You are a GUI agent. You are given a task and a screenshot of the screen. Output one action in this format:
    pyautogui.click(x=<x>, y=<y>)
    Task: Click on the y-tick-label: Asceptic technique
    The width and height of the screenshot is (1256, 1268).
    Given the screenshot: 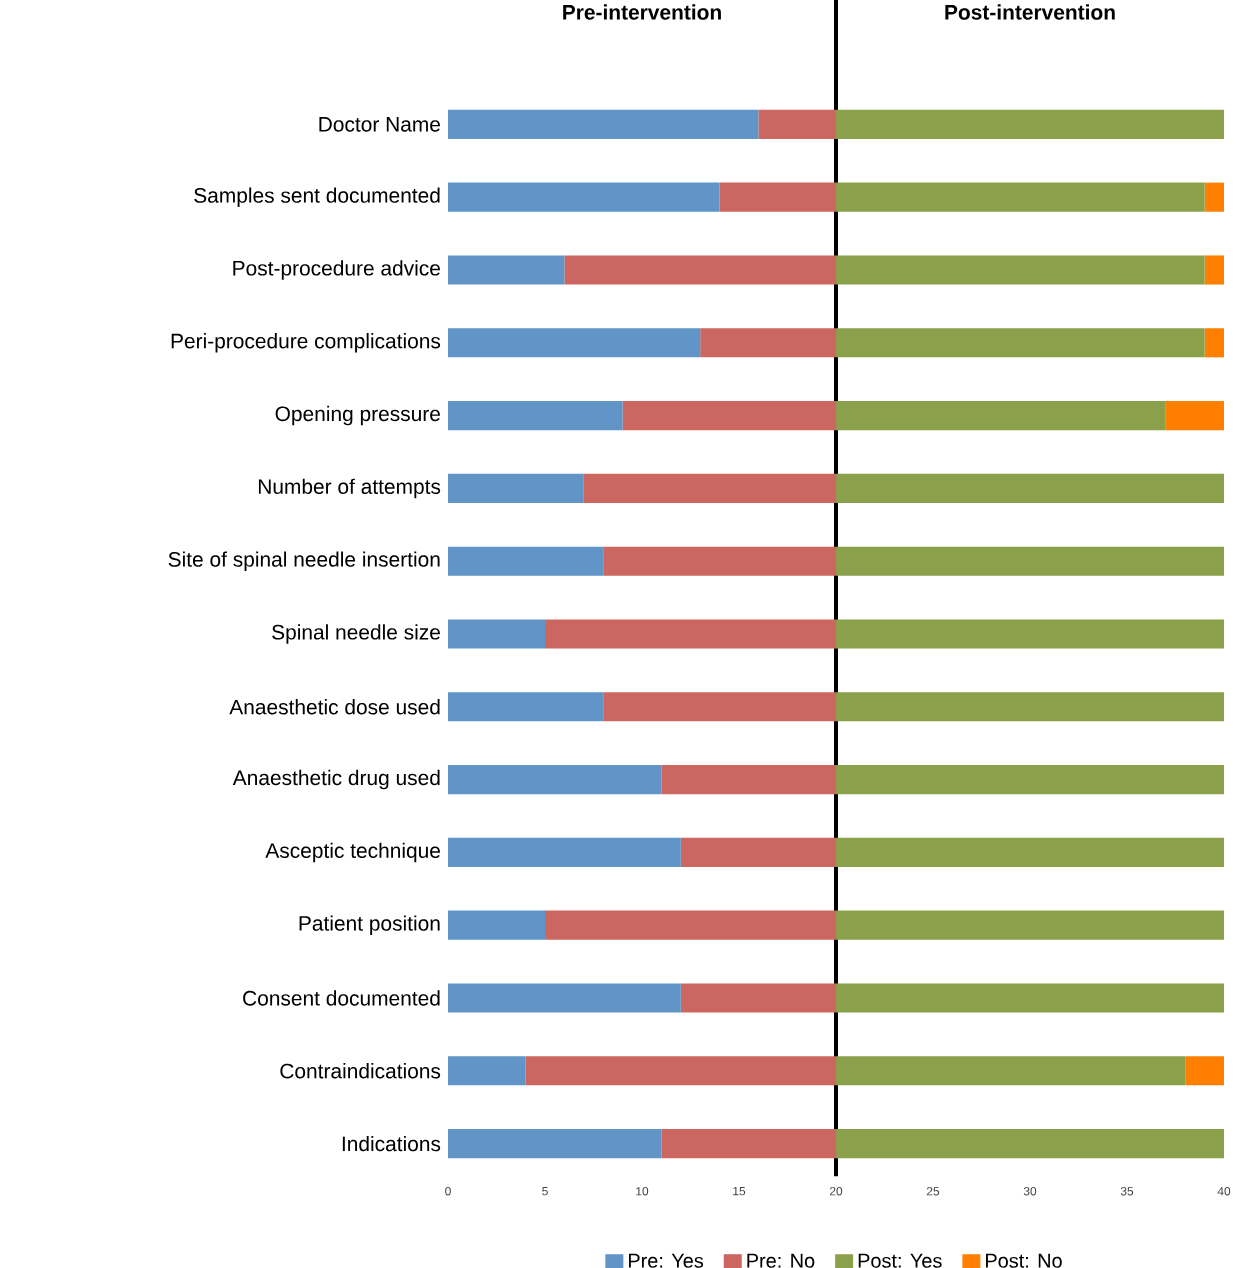 What is the action you would take?
    pyautogui.click(x=352, y=852)
    